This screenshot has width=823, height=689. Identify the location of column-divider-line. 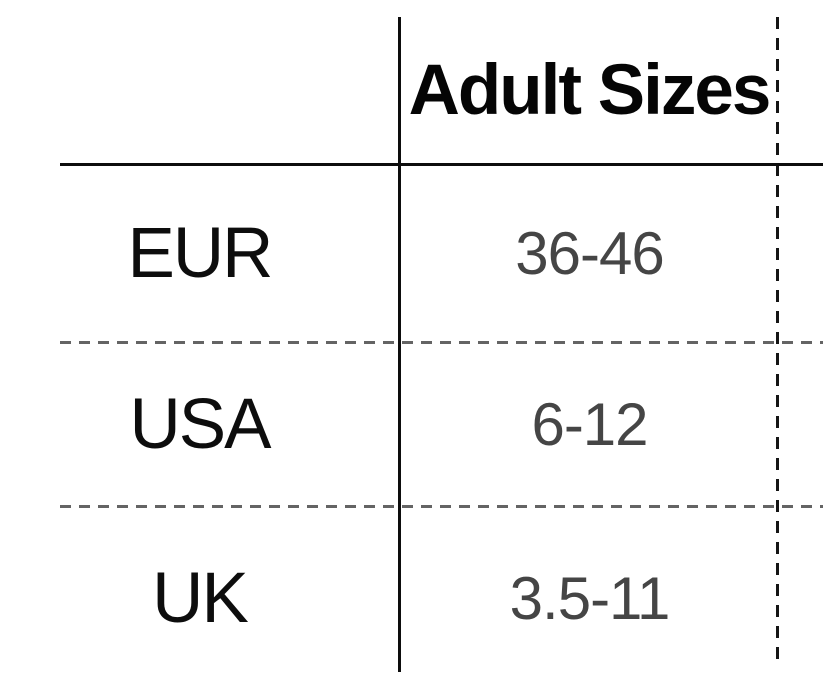
(399, 344).